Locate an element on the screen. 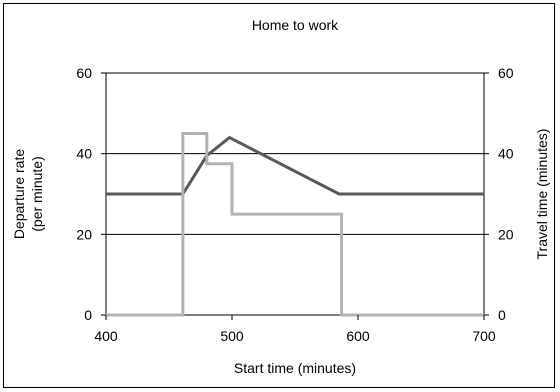  y-right-tick-label-1: 20 is located at coordinates (506, 234).